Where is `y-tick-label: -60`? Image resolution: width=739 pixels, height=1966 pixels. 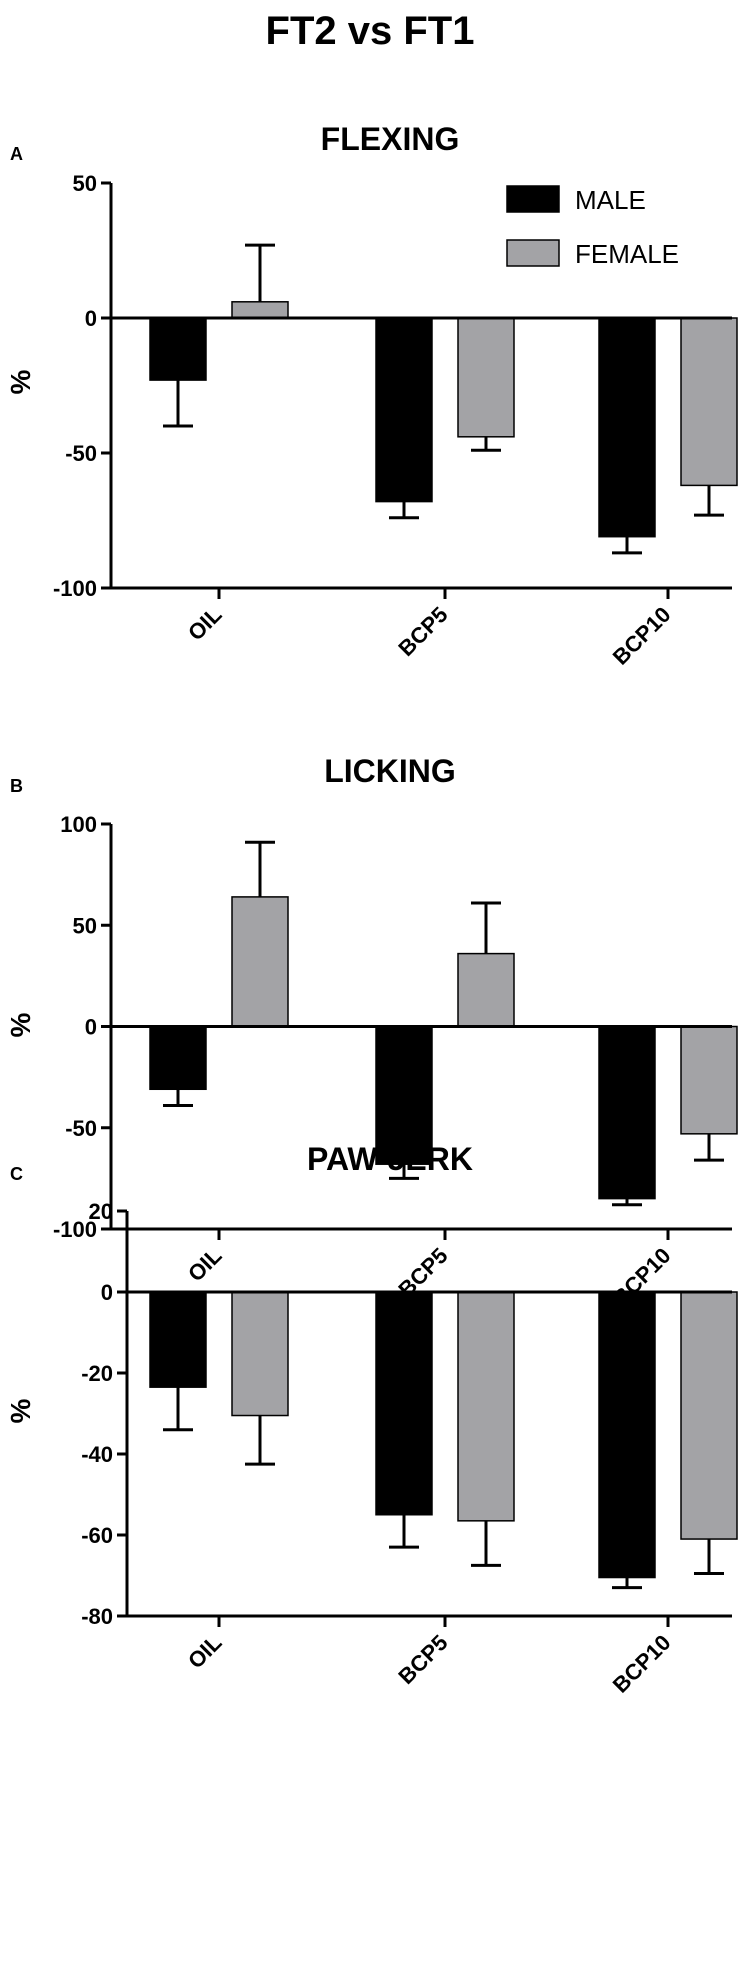 y-tick-label: -60 is located at coordinates (97, 1535).